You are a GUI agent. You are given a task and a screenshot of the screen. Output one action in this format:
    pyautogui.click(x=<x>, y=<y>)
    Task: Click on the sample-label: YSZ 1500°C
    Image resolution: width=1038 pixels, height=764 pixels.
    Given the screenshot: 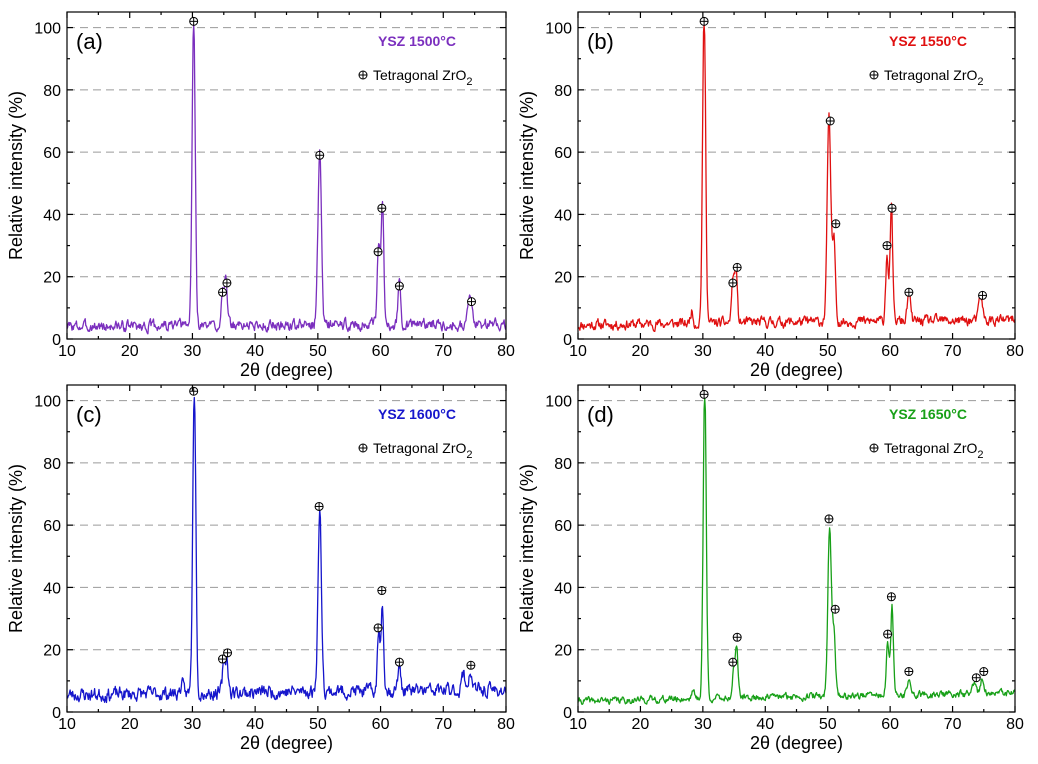 What is the action you would take?
    pyautogui.click(x=417, y=41)
    